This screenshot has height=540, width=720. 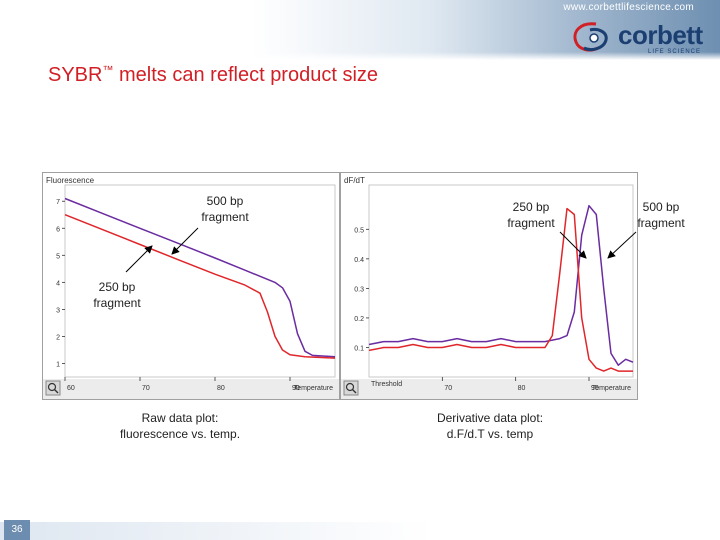 What do you see at coordinates (108, 70) in the screenshot?
I see `title-trademark: ™` at bounding box center [108, 70].